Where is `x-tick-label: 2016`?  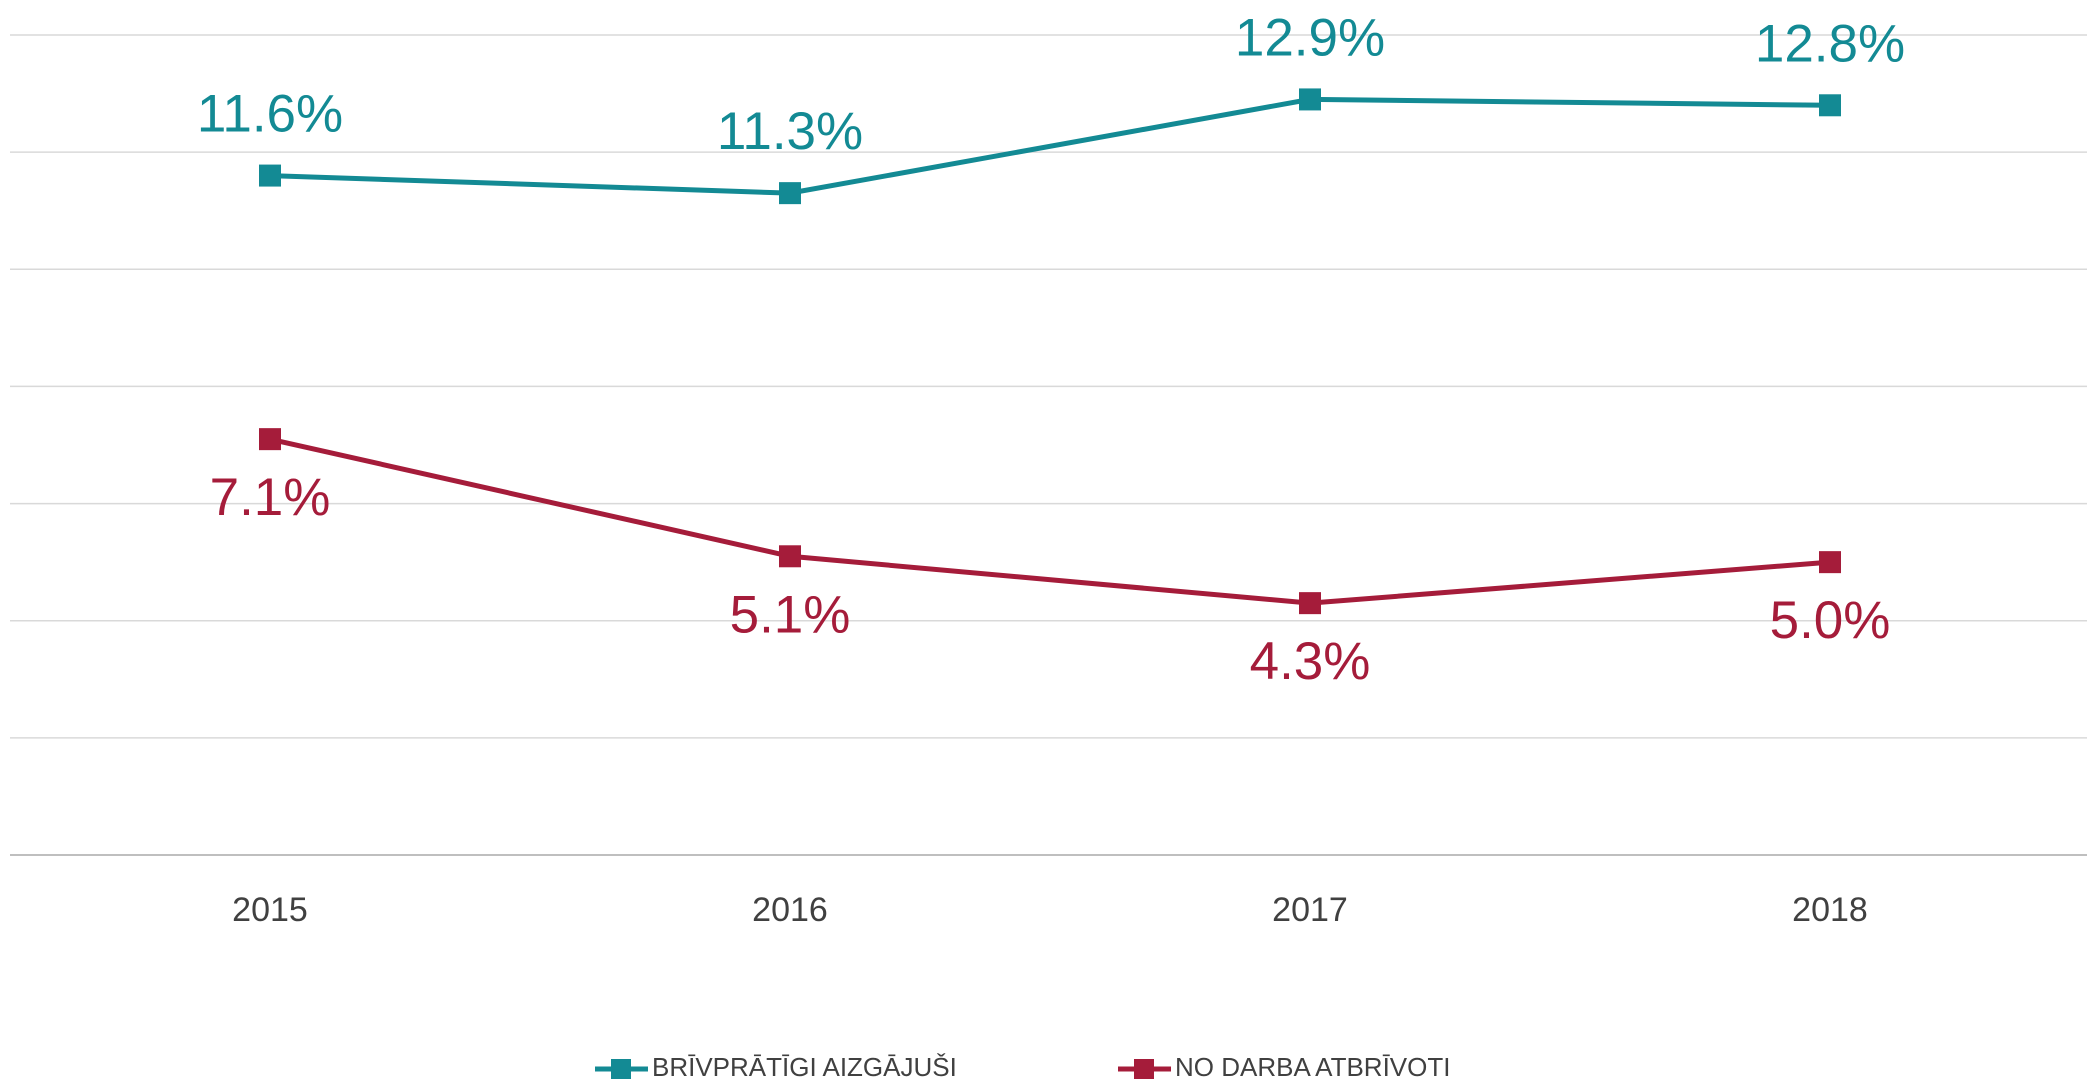 x-tick-label: 2016 is located at coordinates (790, 910).